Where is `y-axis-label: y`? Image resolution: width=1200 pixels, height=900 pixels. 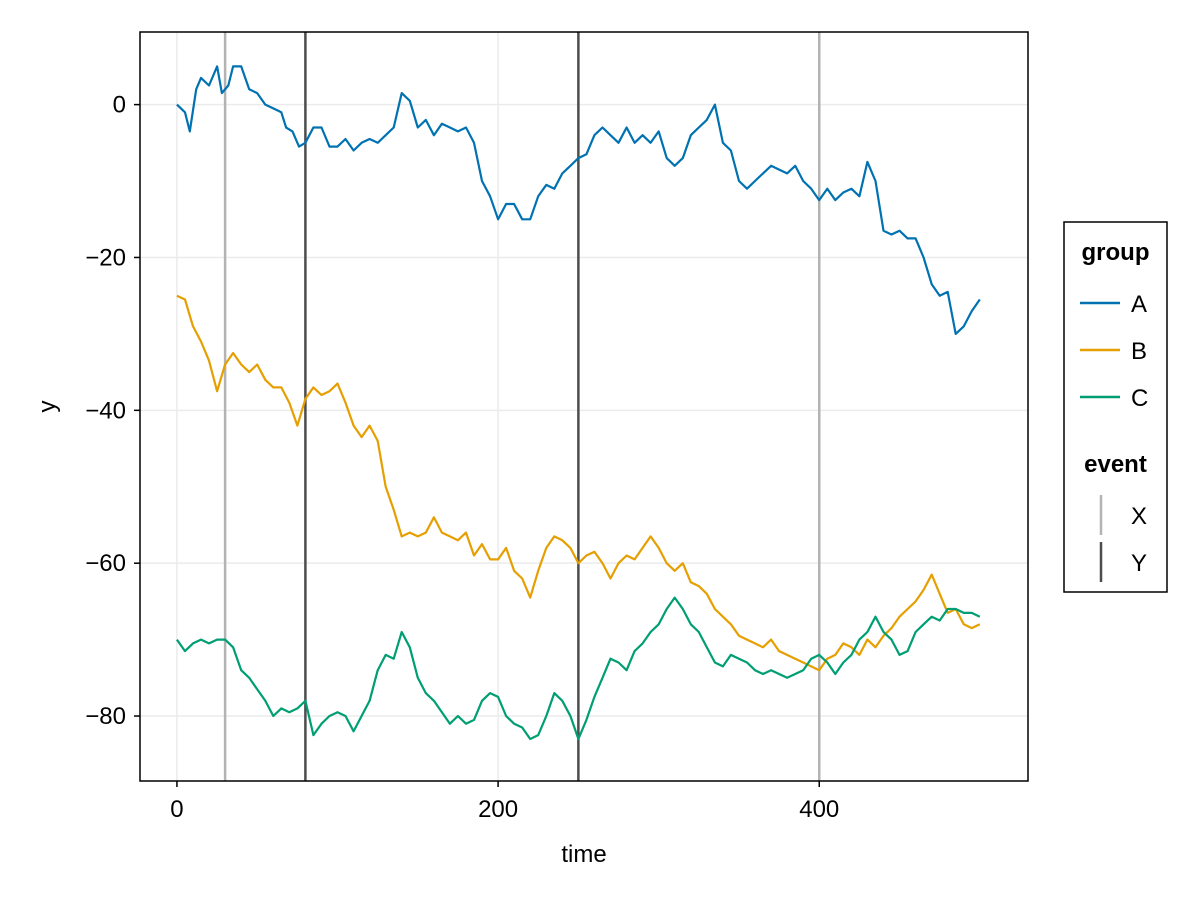 y-axis-label: y is located at coordinates (47, 407).